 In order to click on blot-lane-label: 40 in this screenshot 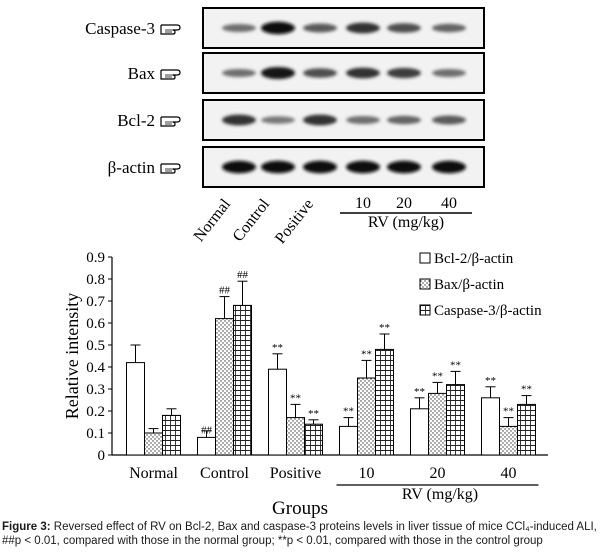, I will do `click(449, 203)`.